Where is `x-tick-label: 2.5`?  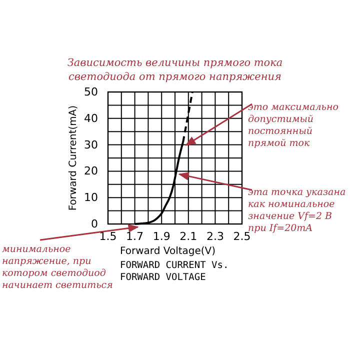 x-tick-label: 2.5 is located at coordinates (242, 236).